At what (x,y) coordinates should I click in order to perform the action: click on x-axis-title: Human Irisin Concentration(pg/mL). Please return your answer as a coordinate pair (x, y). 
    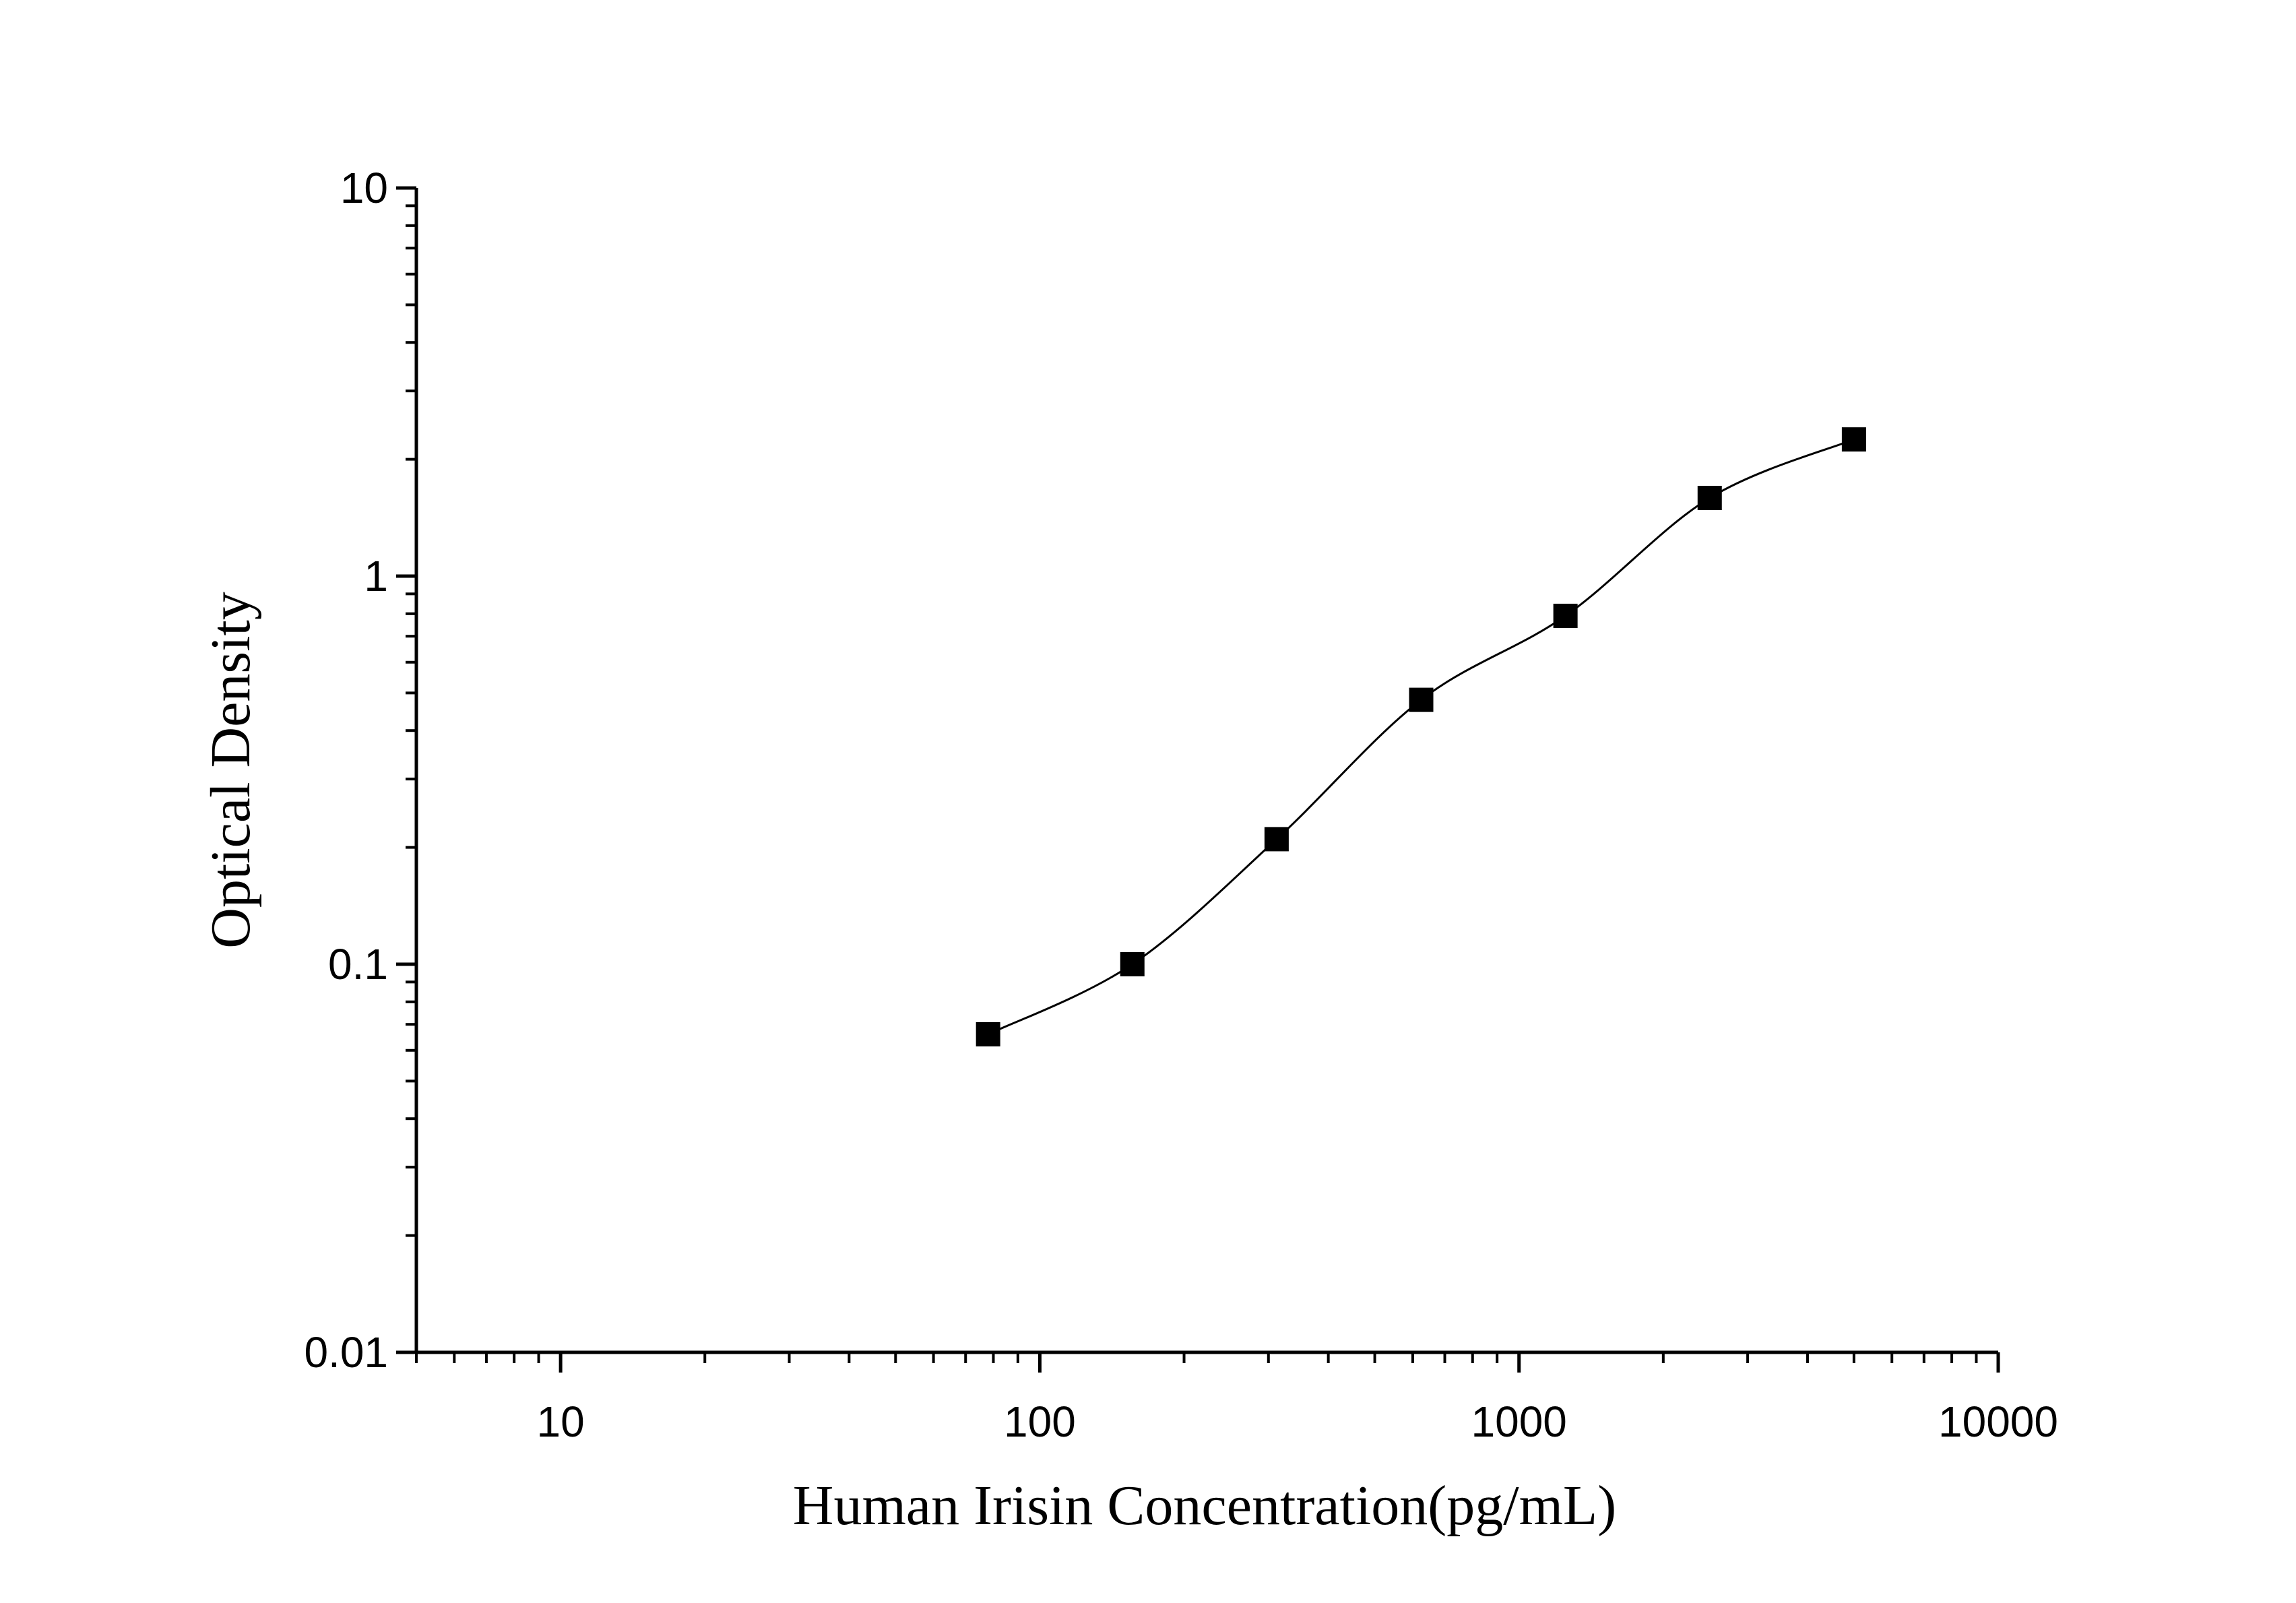
    Looking at the image, I should click on (1204, 1505).